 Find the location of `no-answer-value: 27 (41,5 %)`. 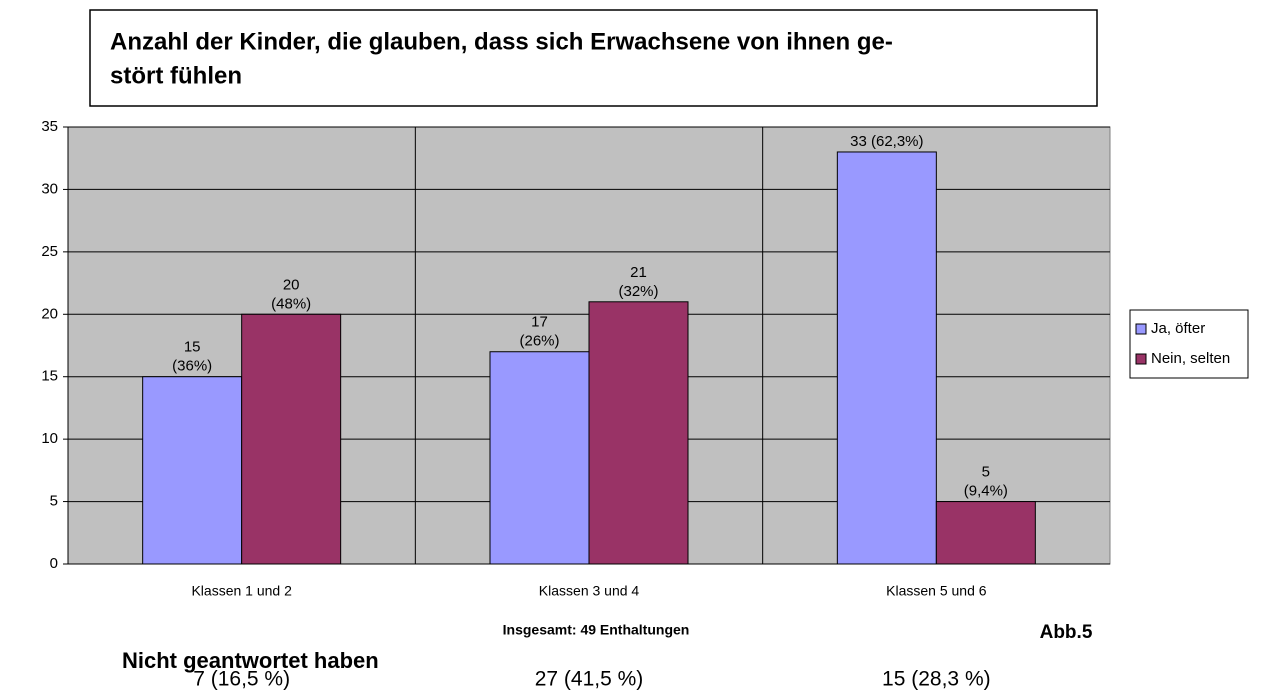

no-answer-value: 27 (41,5 %) is located at coordinates (589, 679).